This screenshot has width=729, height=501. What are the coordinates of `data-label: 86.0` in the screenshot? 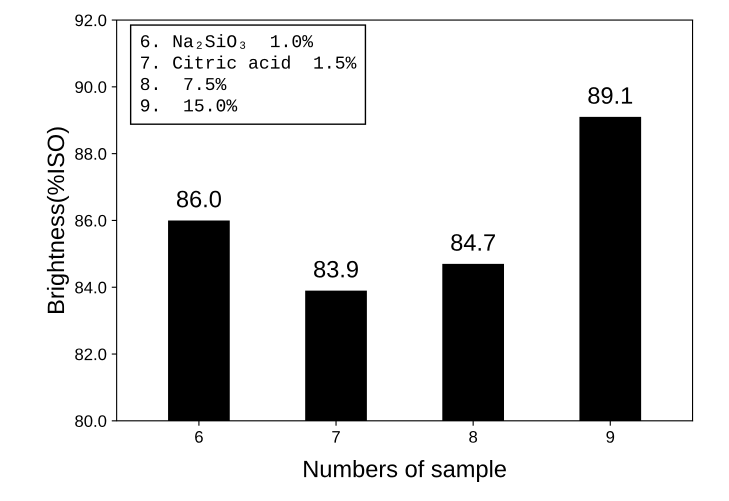 It's located at (198, 199).